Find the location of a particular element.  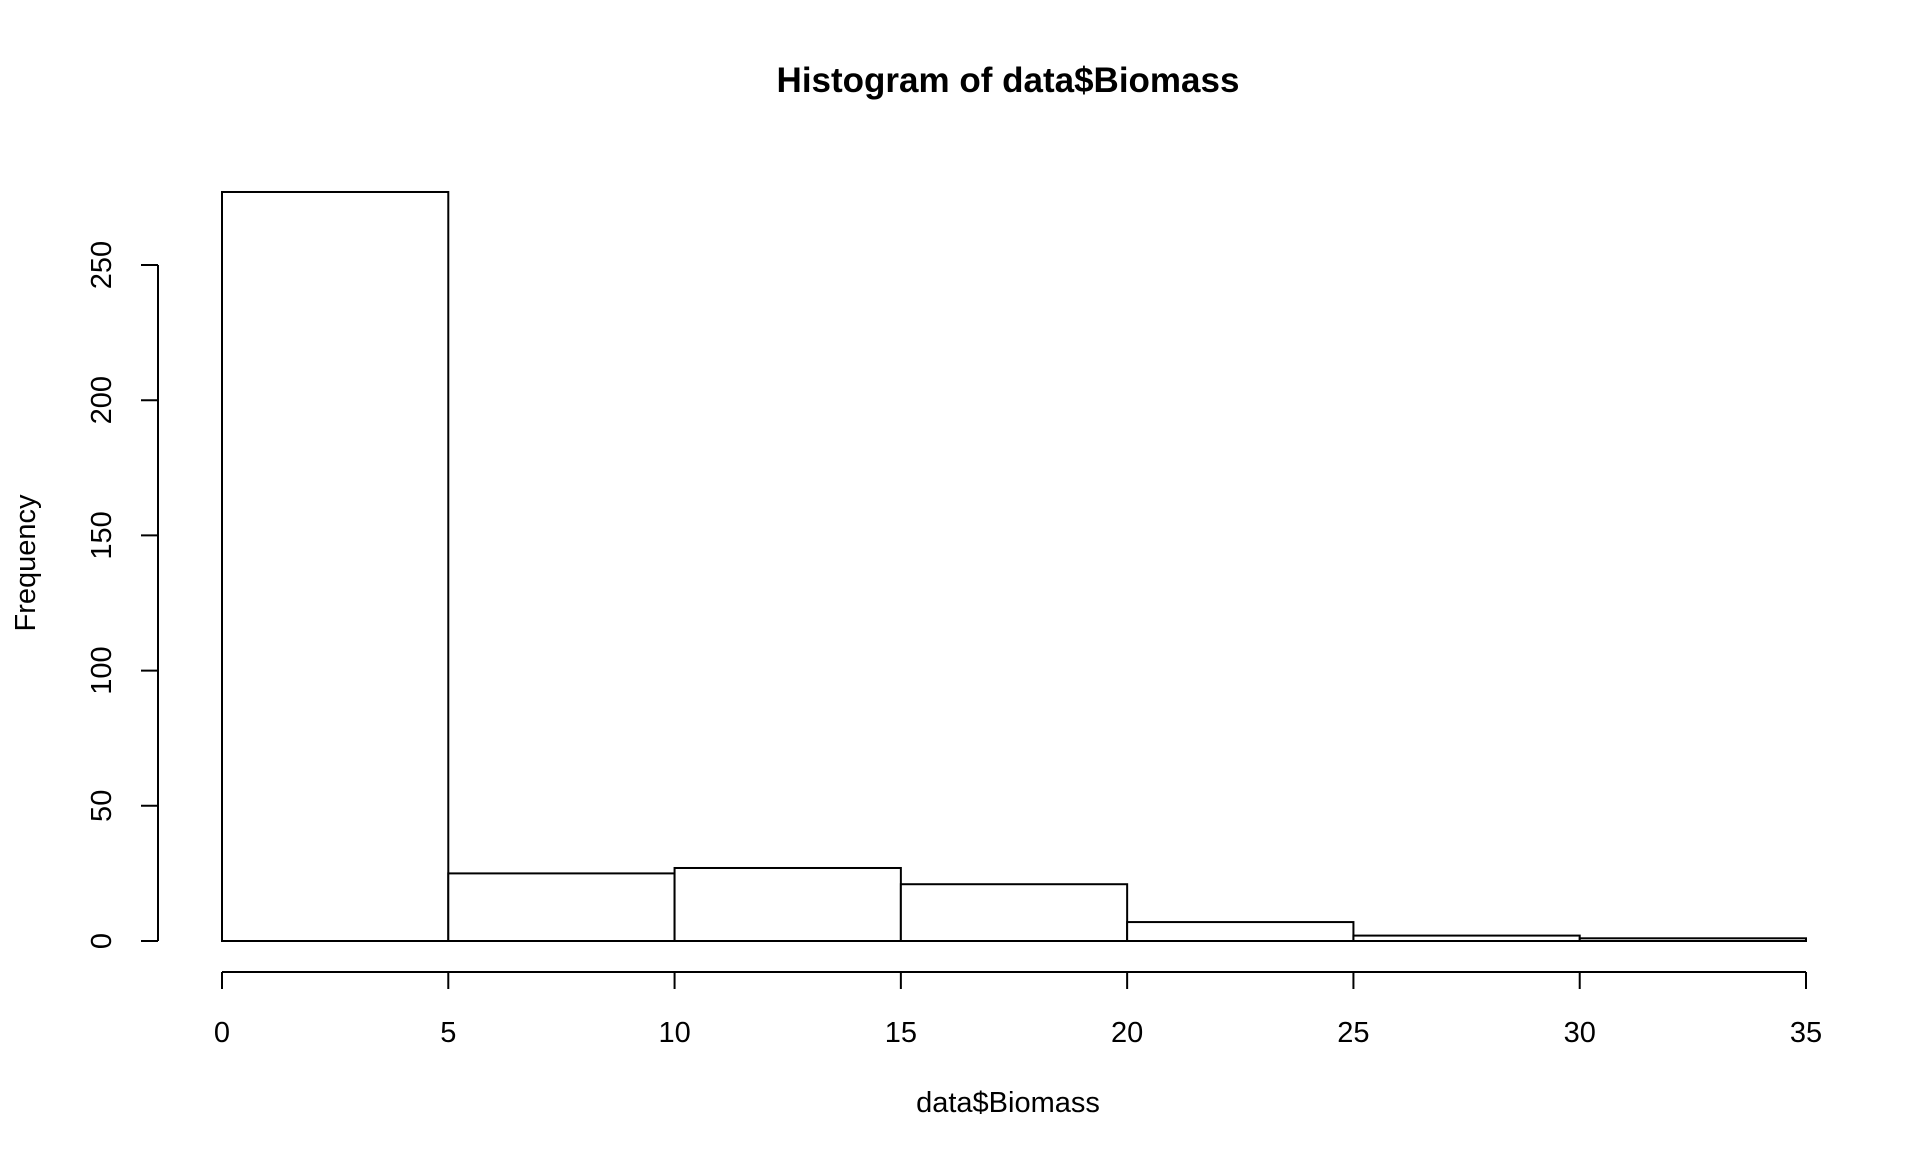

chart-title: Histogram of data$Biomass is located at coordinates (1008, 80).